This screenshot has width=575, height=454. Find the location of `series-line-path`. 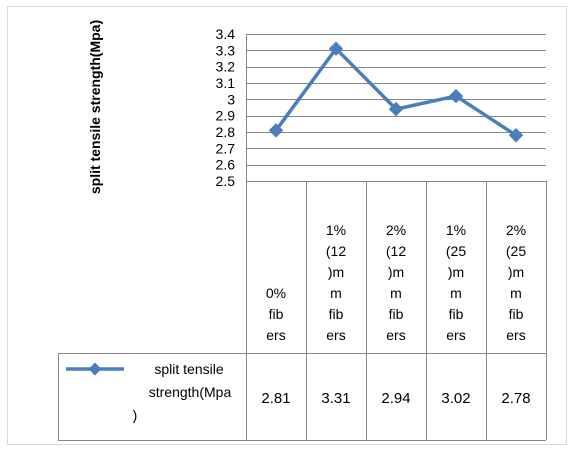

series-line-path is located at coordinates (395, 91).